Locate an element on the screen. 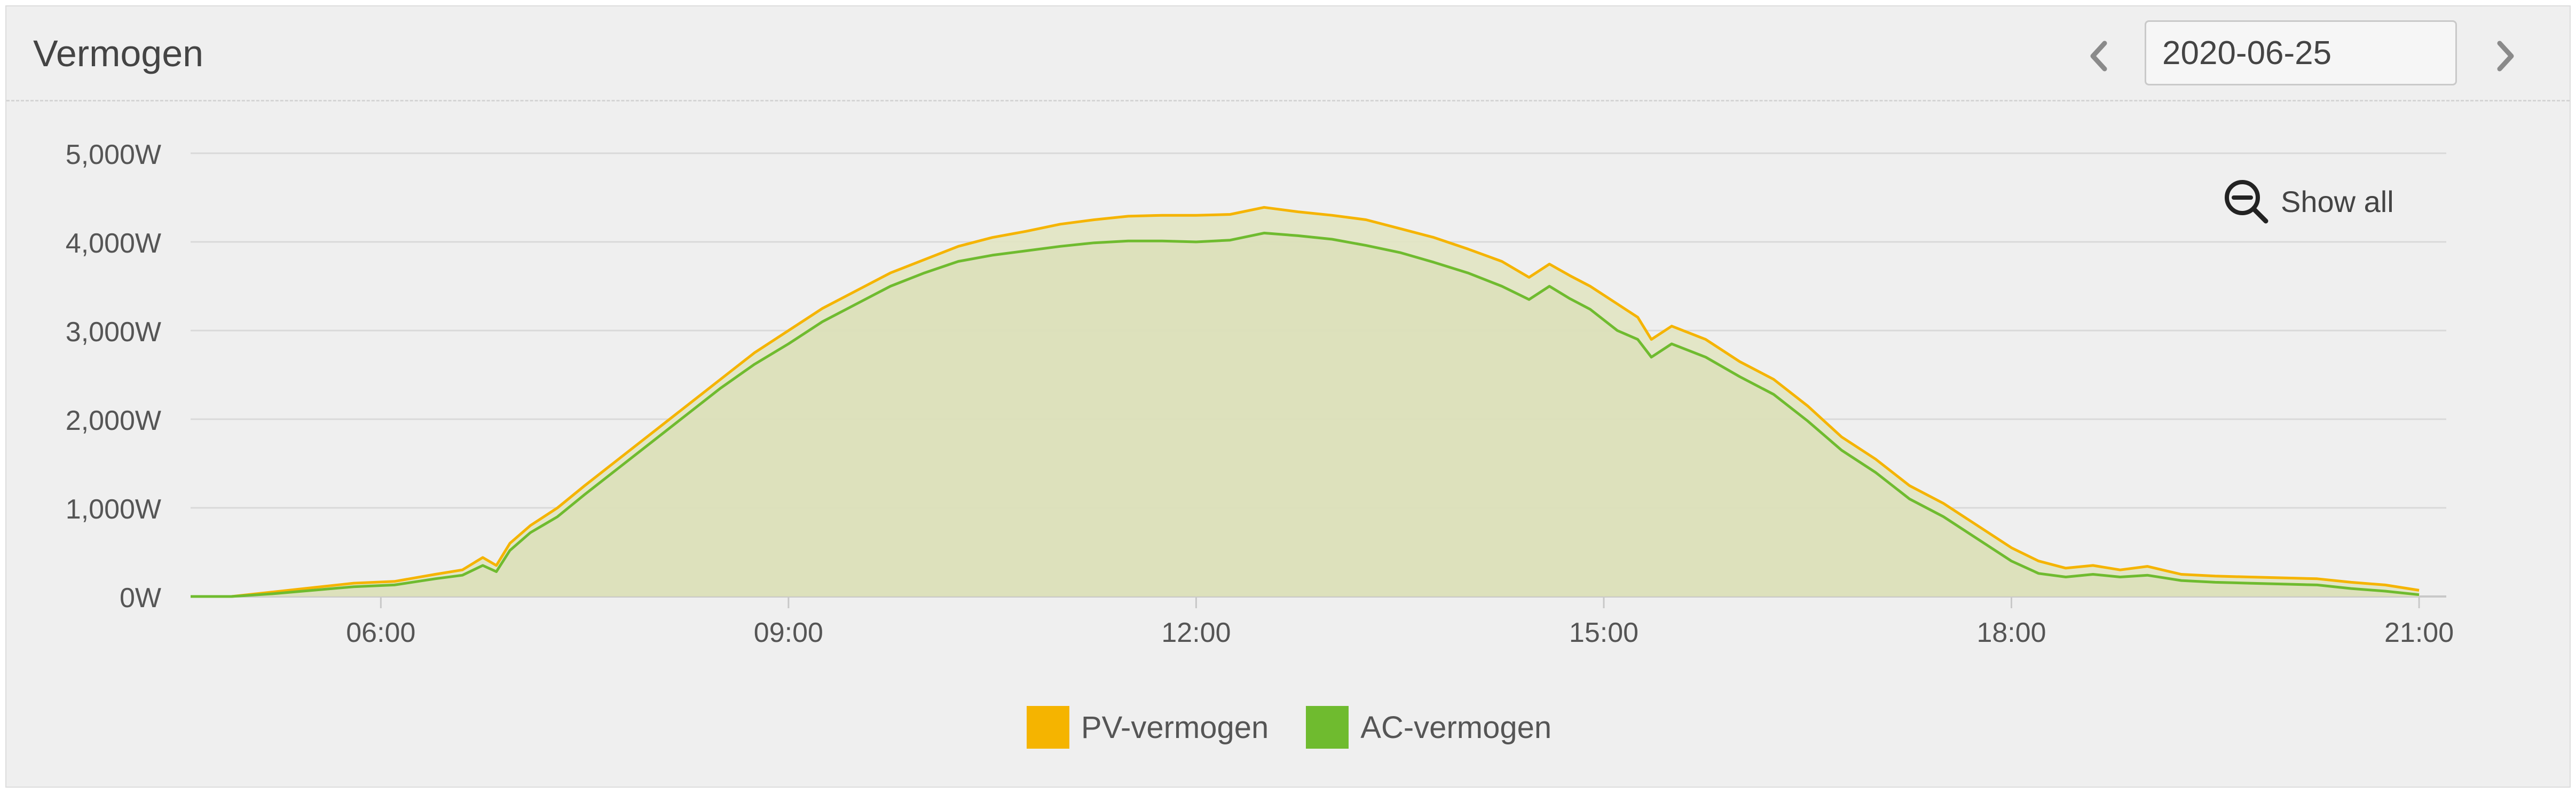 This screenshot has height=793, width=2576. x-tick-label: 18:00 is located at coordinates (2011, 632).